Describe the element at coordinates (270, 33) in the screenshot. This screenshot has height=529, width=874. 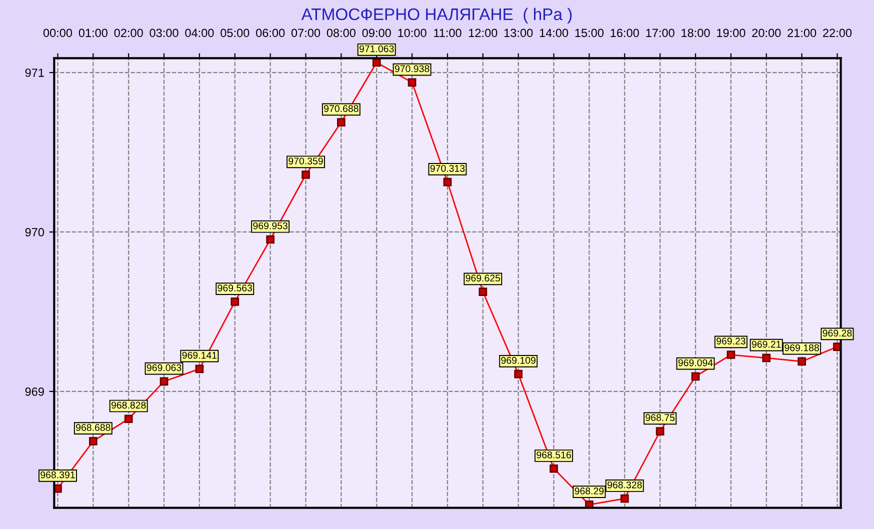
I see `x-tick-label: 06:00` at that location.